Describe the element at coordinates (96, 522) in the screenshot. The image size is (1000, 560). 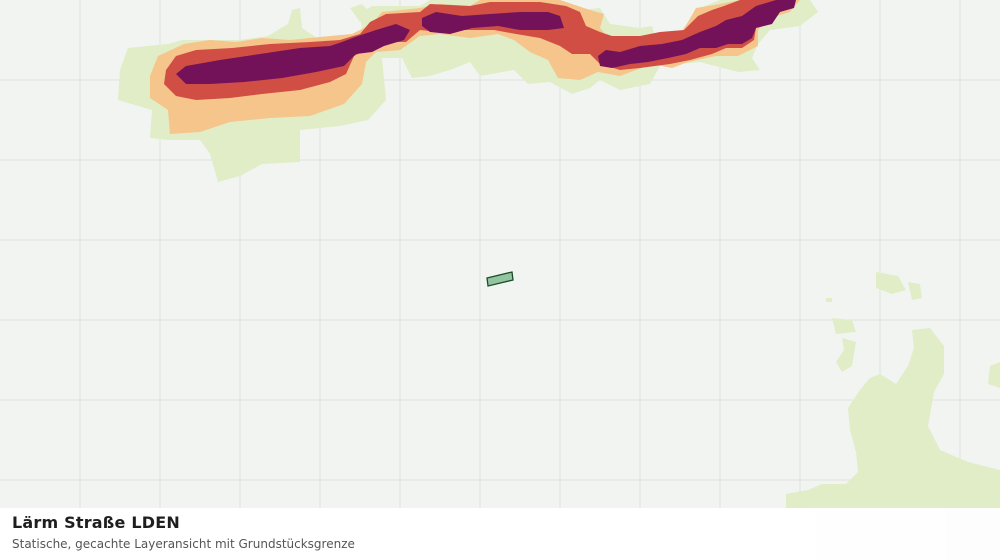
I see `layer-title: Lärm Straße LDEN` at that location.